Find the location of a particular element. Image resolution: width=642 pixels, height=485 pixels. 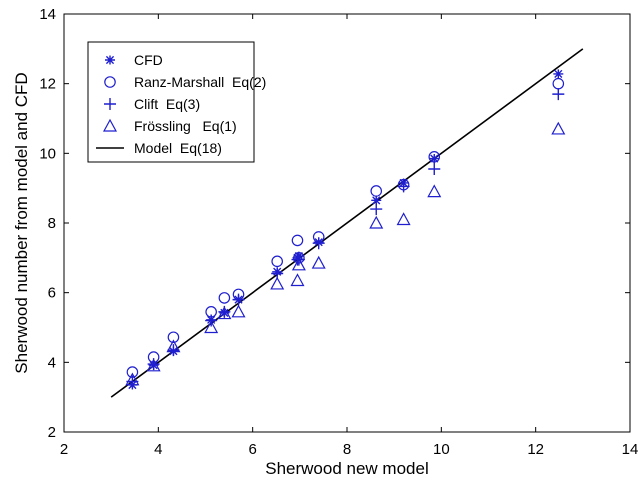

legend-label: Ranz-Marshall Eq(2) is located at coordinates (200, 82).